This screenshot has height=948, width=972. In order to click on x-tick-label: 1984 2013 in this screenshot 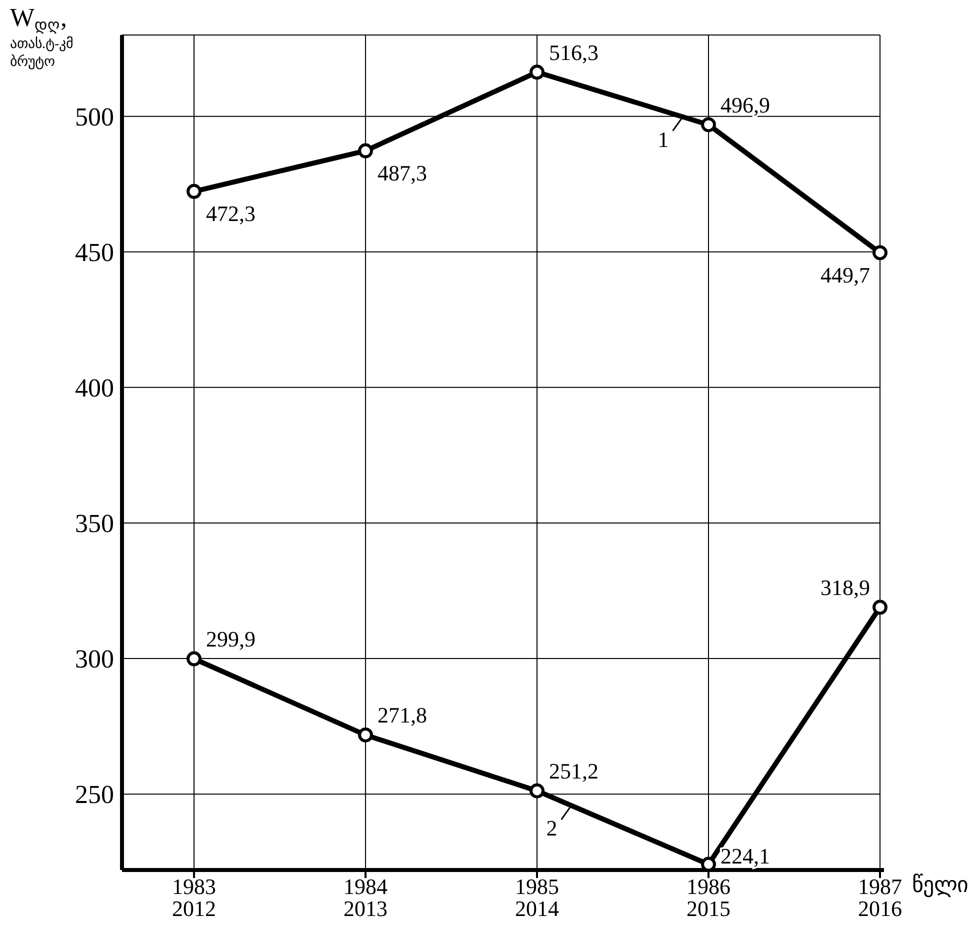, I will do `click(366, 897)`.